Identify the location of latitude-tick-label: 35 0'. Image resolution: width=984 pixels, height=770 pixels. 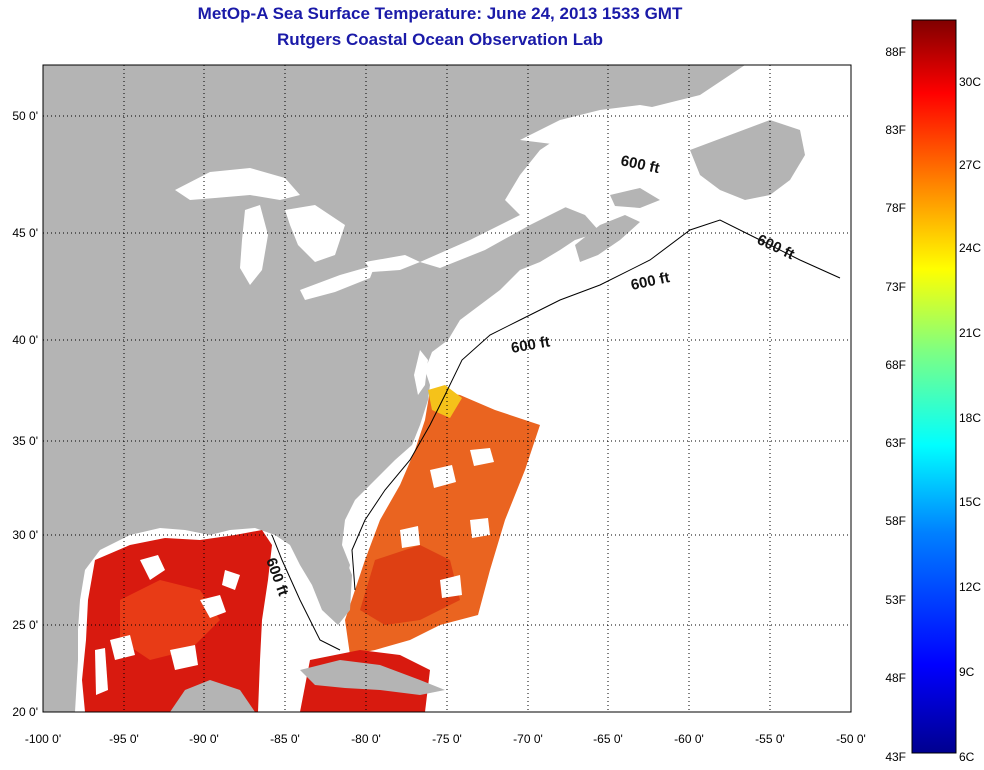
(25, 441).